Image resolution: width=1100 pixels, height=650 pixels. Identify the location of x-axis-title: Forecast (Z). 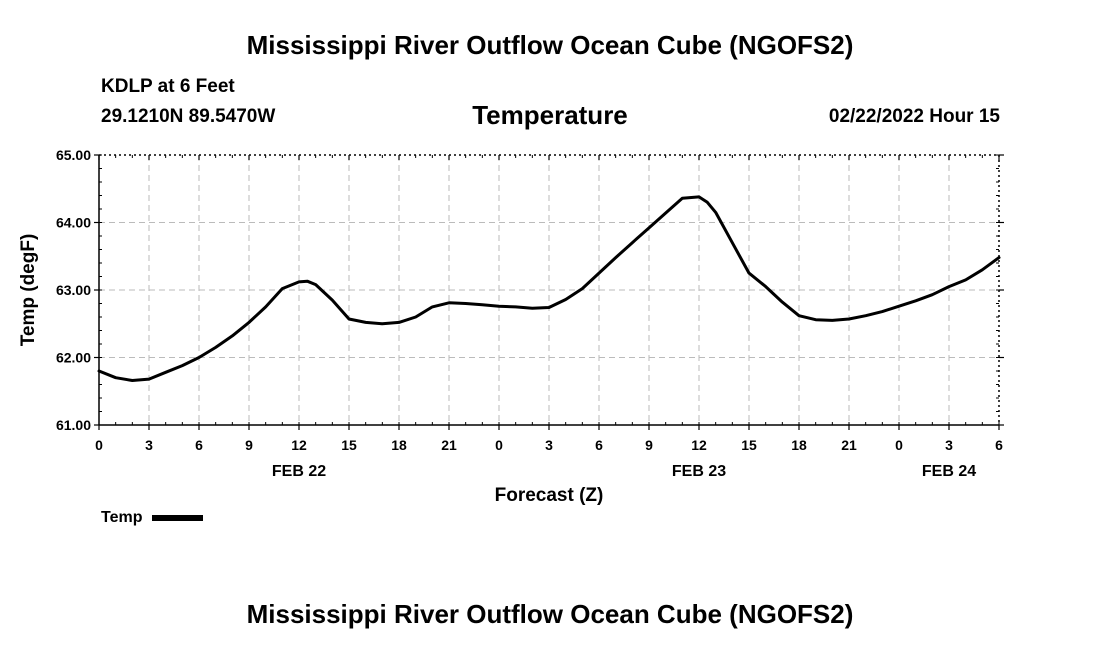
(549, 495).